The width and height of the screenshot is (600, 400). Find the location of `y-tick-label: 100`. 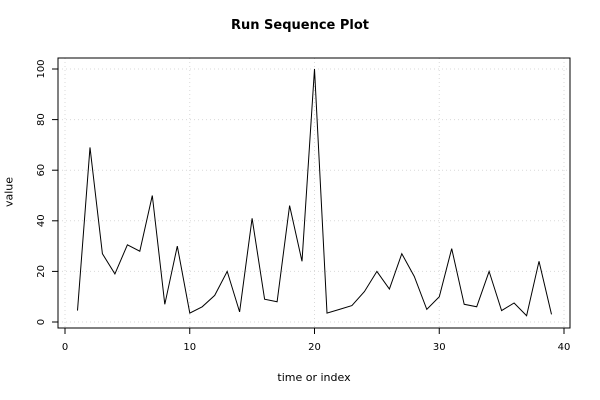

y-tick-label: 100 is located at coordinates (41, 68).